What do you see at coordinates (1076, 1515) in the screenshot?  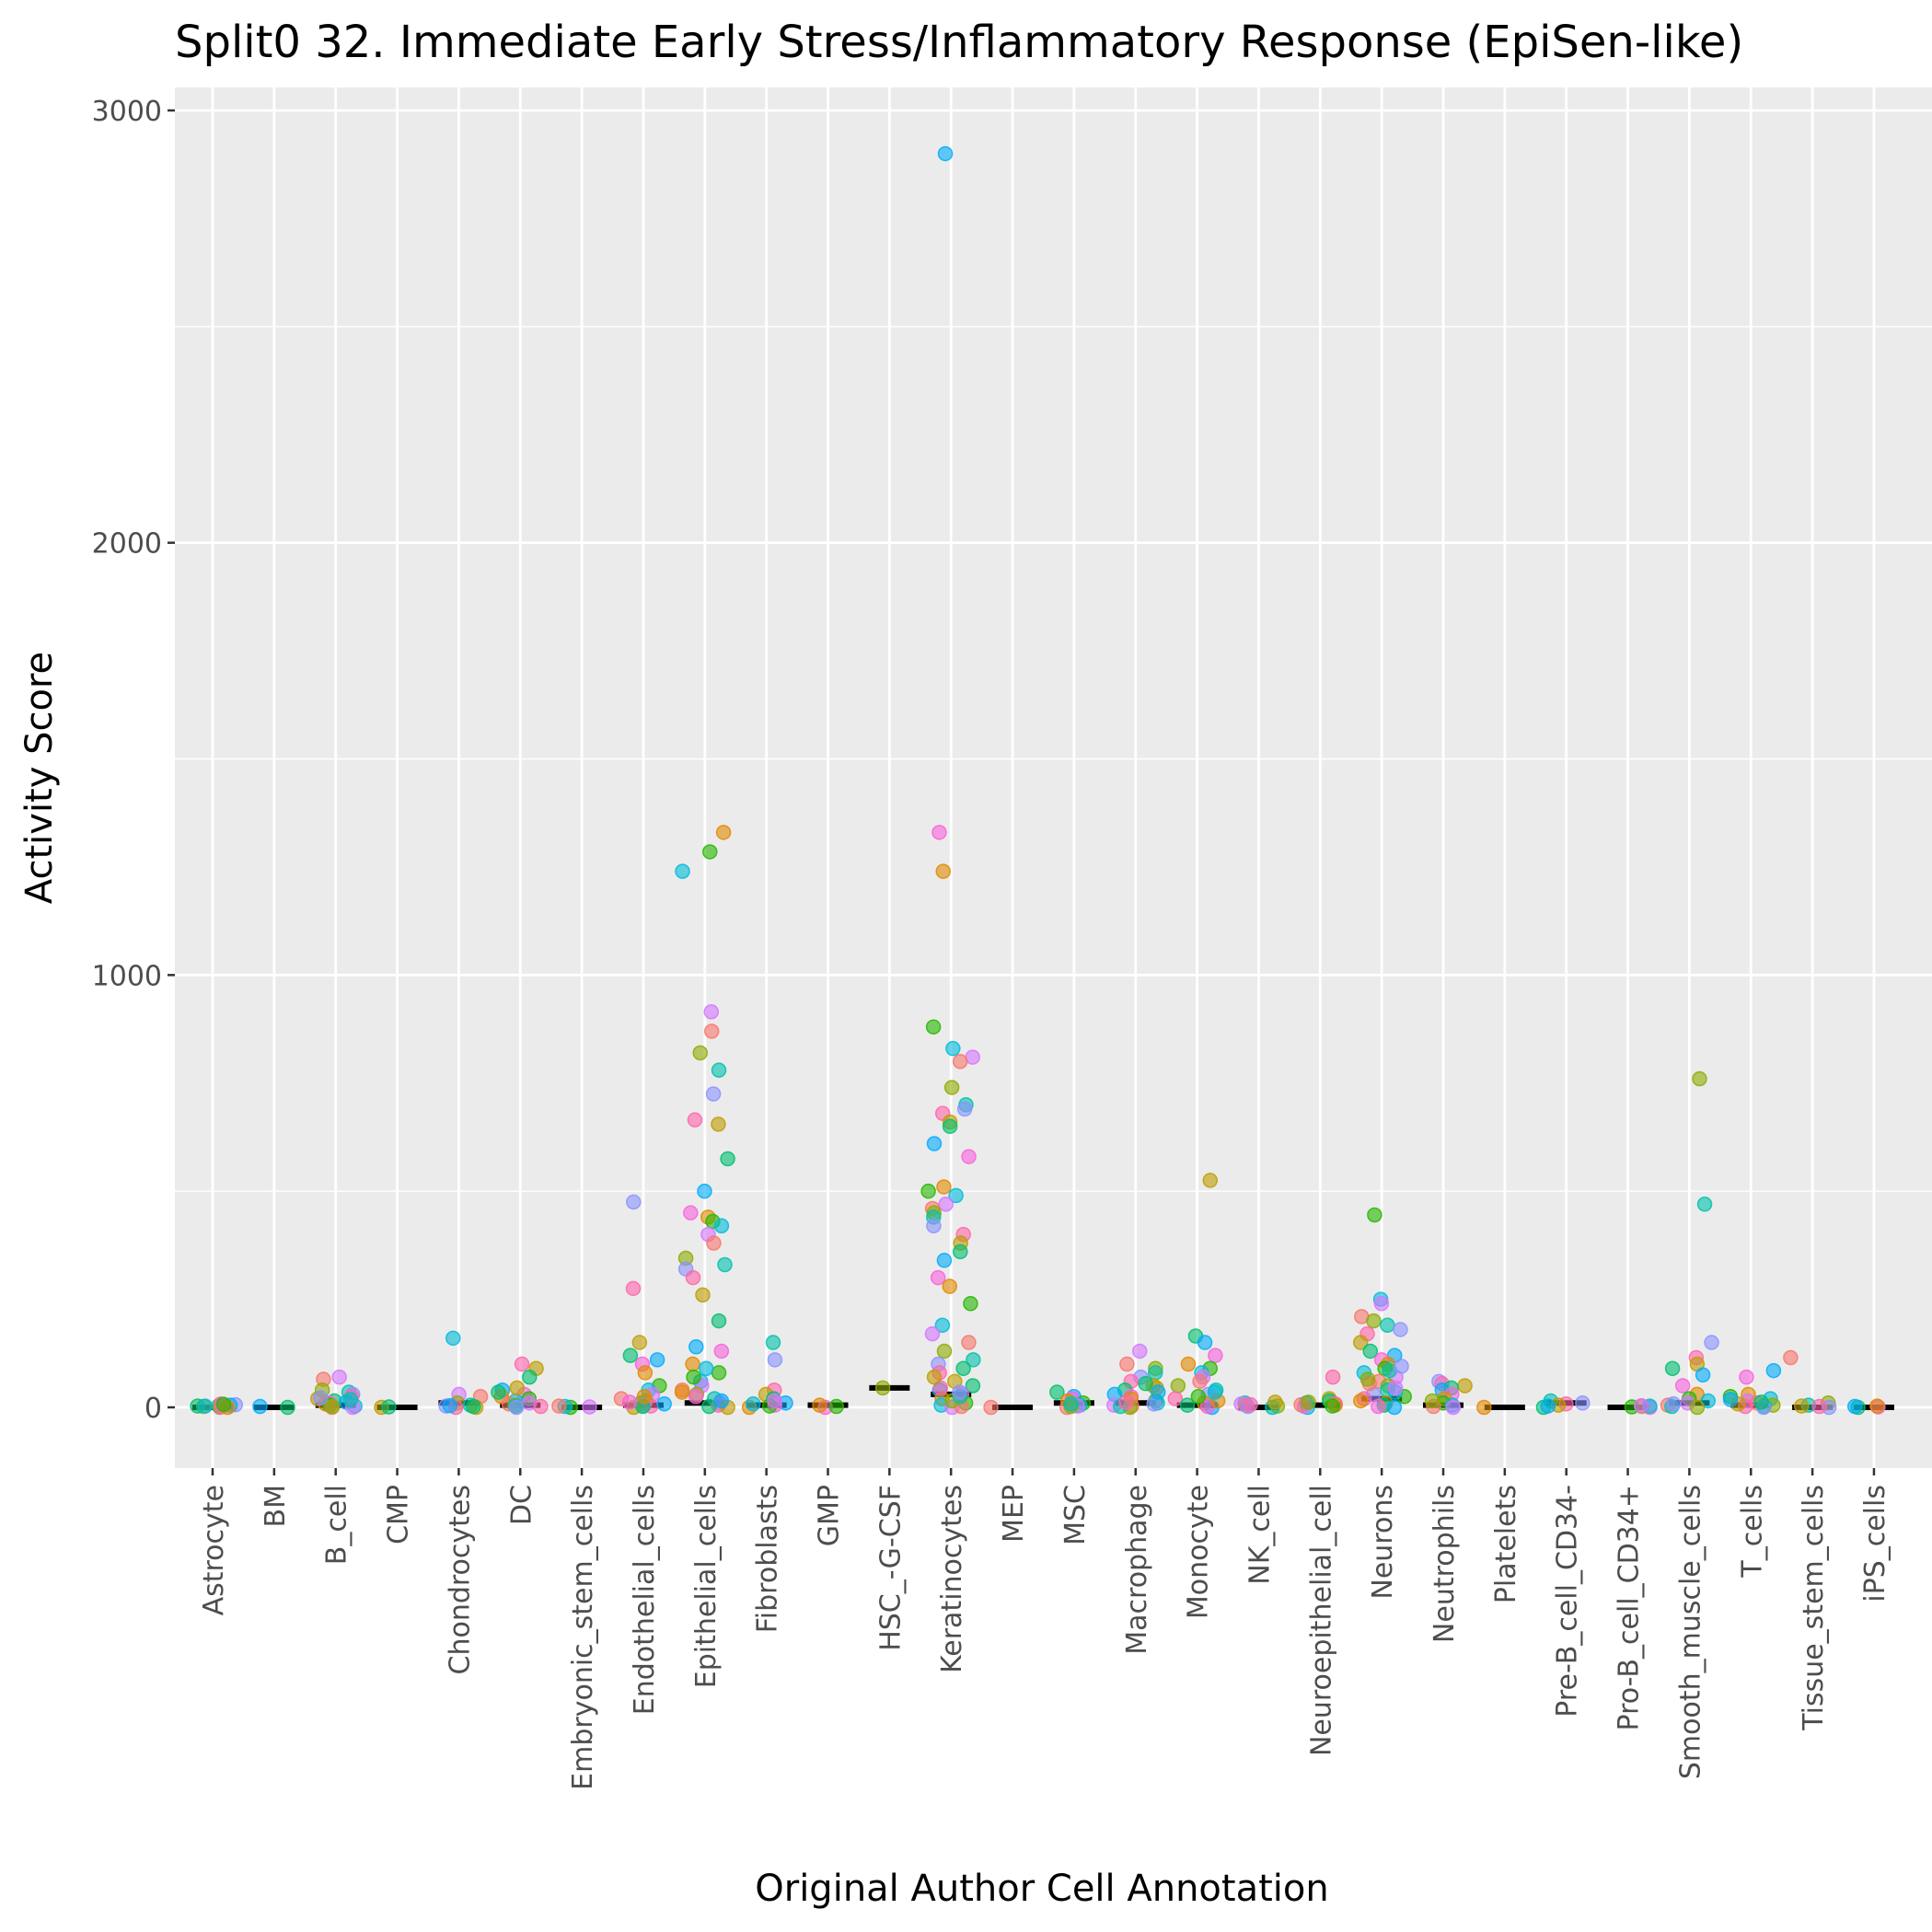 I see `x-tick-label: MSC` at bounding box center [1076, 1515].